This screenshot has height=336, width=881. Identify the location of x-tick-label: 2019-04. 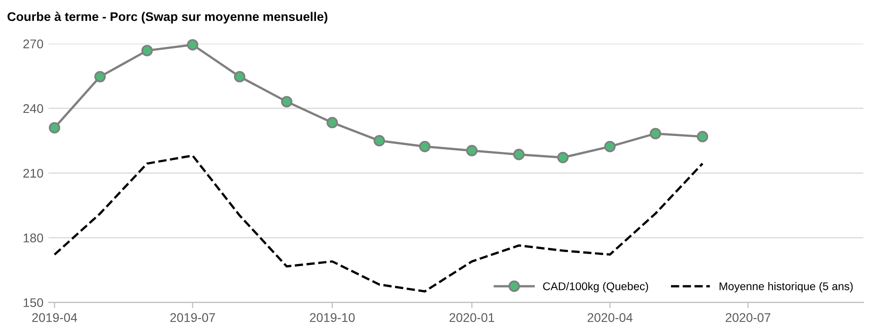
(55, 317).